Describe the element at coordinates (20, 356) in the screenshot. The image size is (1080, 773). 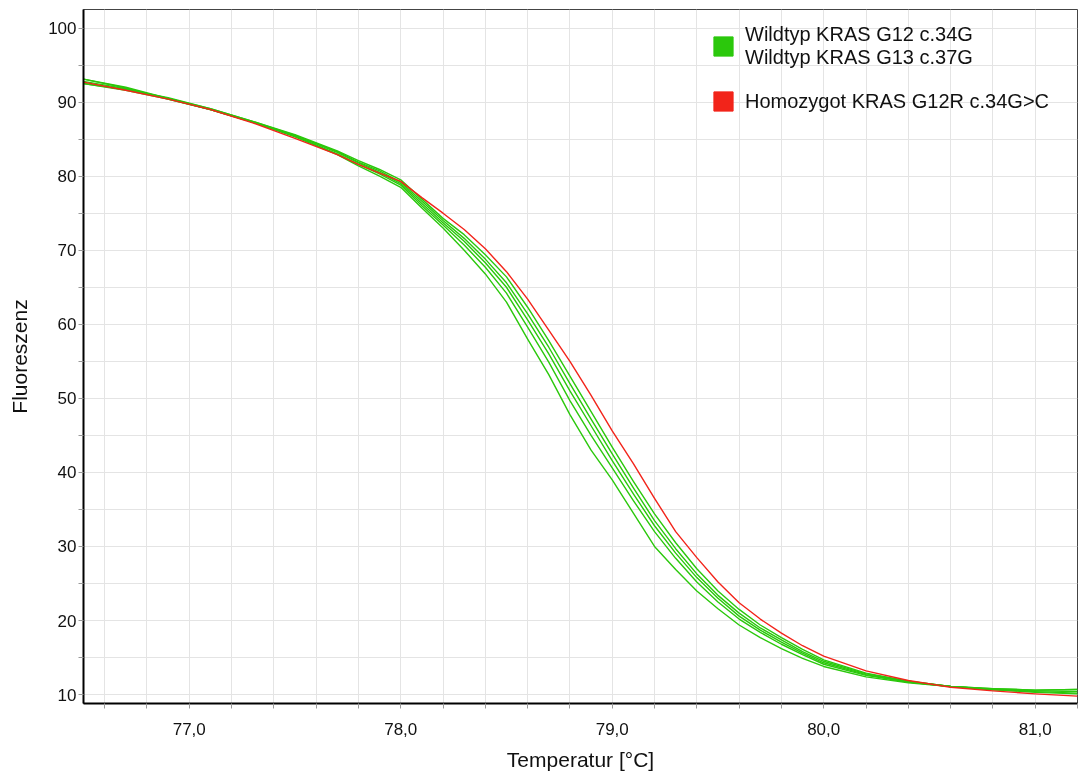
I see `y-axis-title: Fluoreszenz` at that location.